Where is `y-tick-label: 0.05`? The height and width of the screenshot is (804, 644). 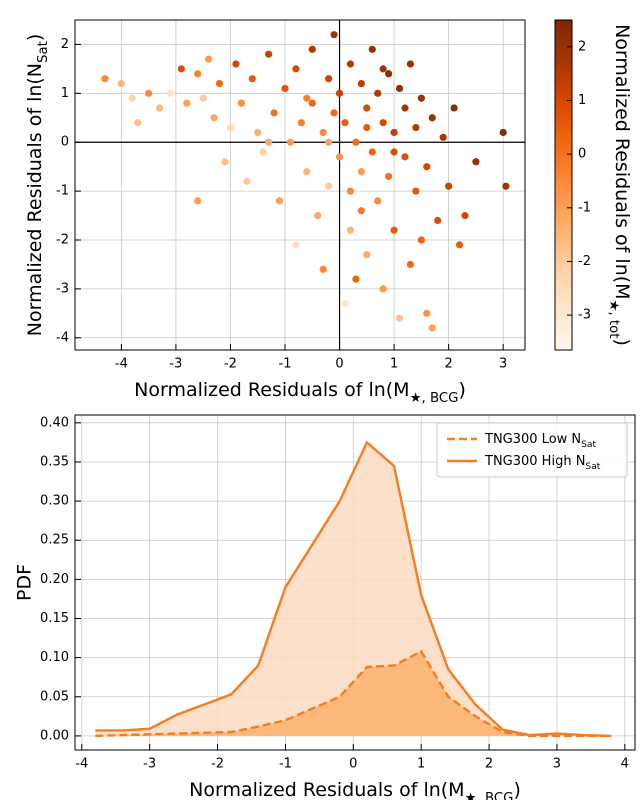 y-tick-label: 0.05 is located at coordinates (54, 696).